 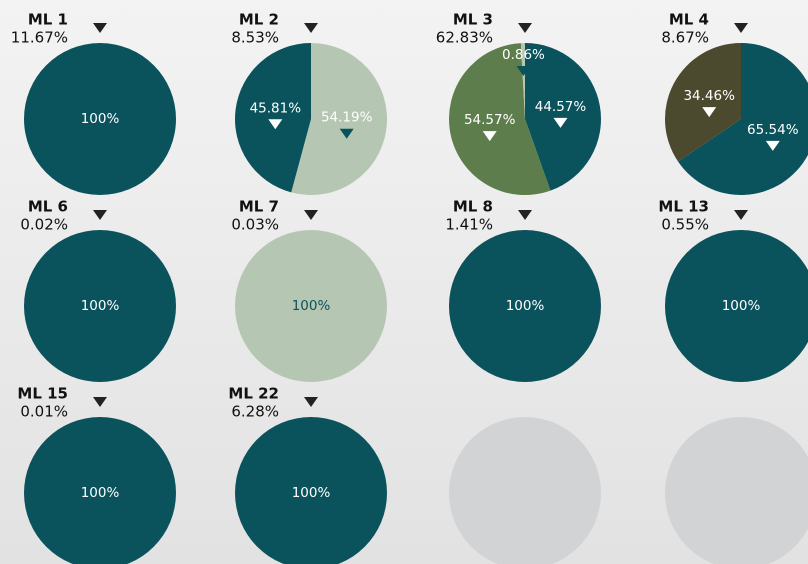 What do you see at coordinates (689, 20) in the screenshot?
I see `pie-title: ML 4` at bounding box center [689, 20].